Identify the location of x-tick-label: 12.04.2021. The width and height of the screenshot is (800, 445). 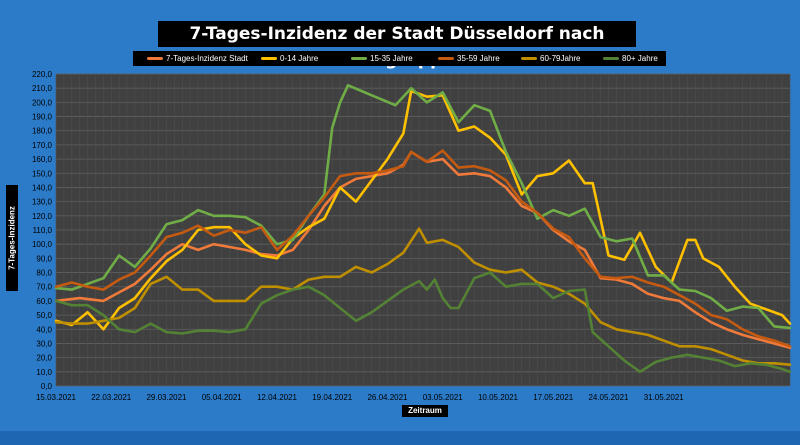
(277, 397).